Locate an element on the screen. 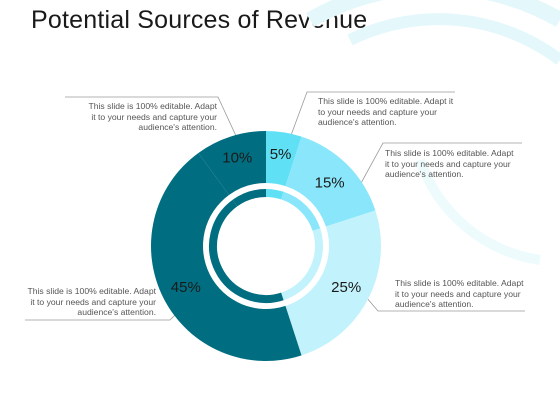  inner-ring is located at coordinates (266, 246).